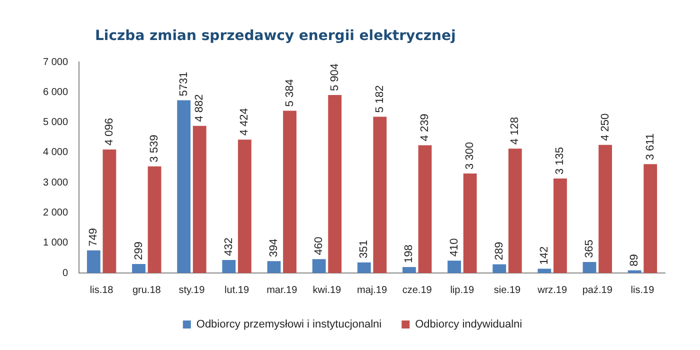  Describe the element at coordinates (192, 290) in the screenshot. I see `x-tick-label: sty.19` at that location.